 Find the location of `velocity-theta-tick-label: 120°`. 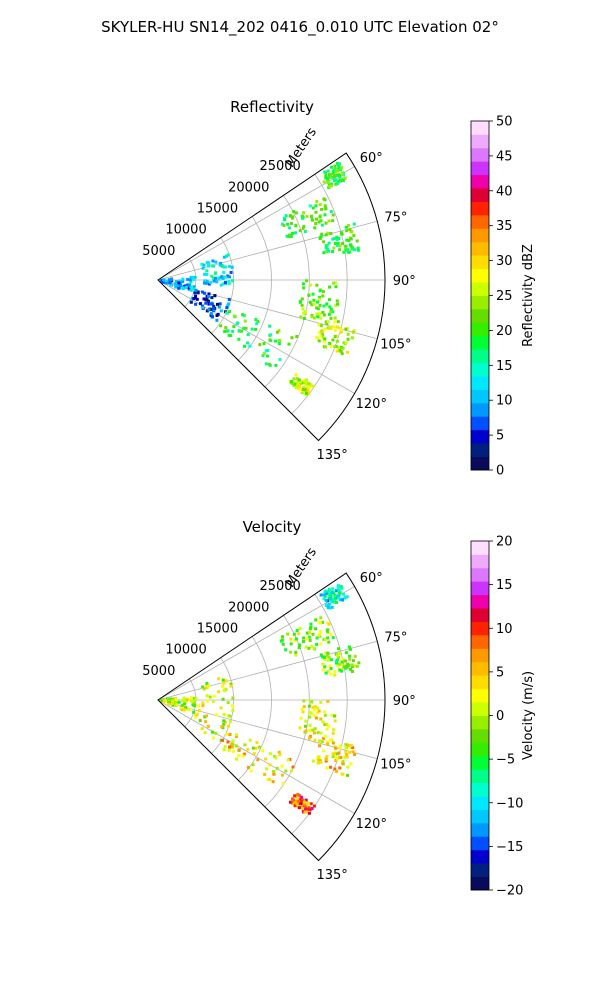

velocity-theta-tick-label: 120° is located at coordinates (371, 824).